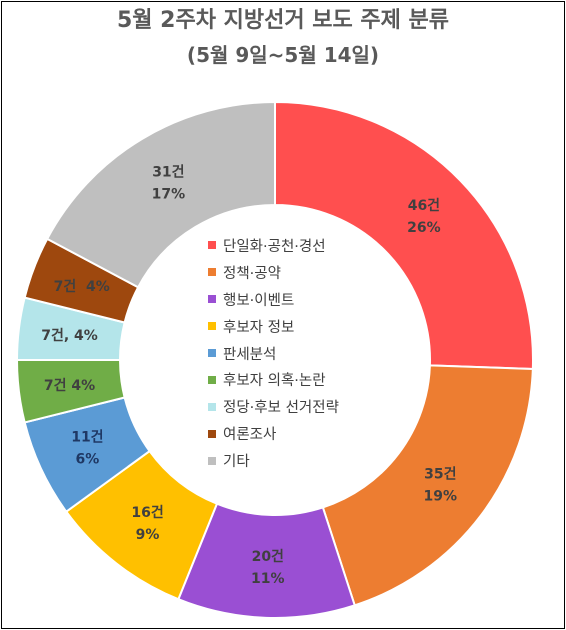  What do you see at coordinates (169, 195) in the screenshot?
I see `slice-data-label-9-2: 17%` at bounding box center [169, 195].